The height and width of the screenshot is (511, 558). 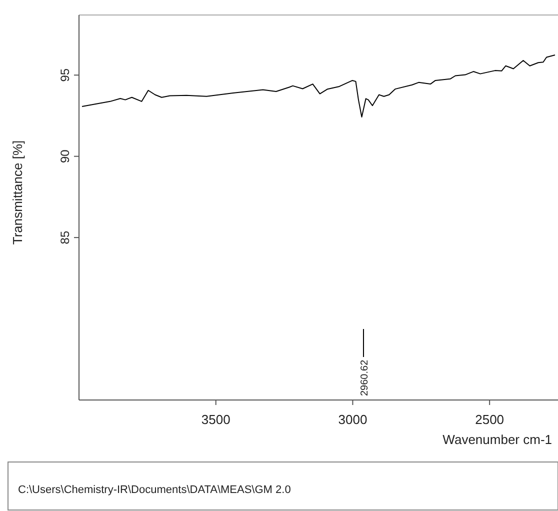 I want to click on y-tick-label: 90, so click(x=65, y=156).